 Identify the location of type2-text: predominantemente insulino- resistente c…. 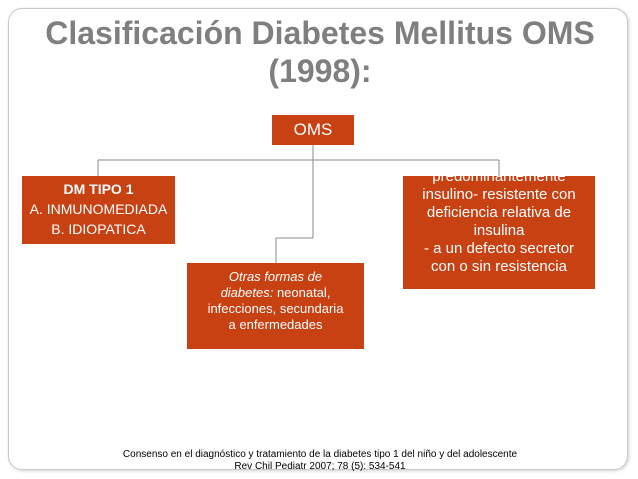
(499, 226).